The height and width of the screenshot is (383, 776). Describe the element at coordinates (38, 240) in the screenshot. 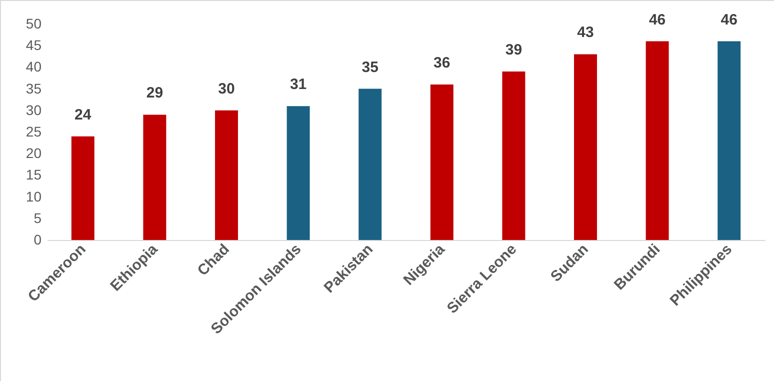

I see `y-tick-label: 0` at that location.